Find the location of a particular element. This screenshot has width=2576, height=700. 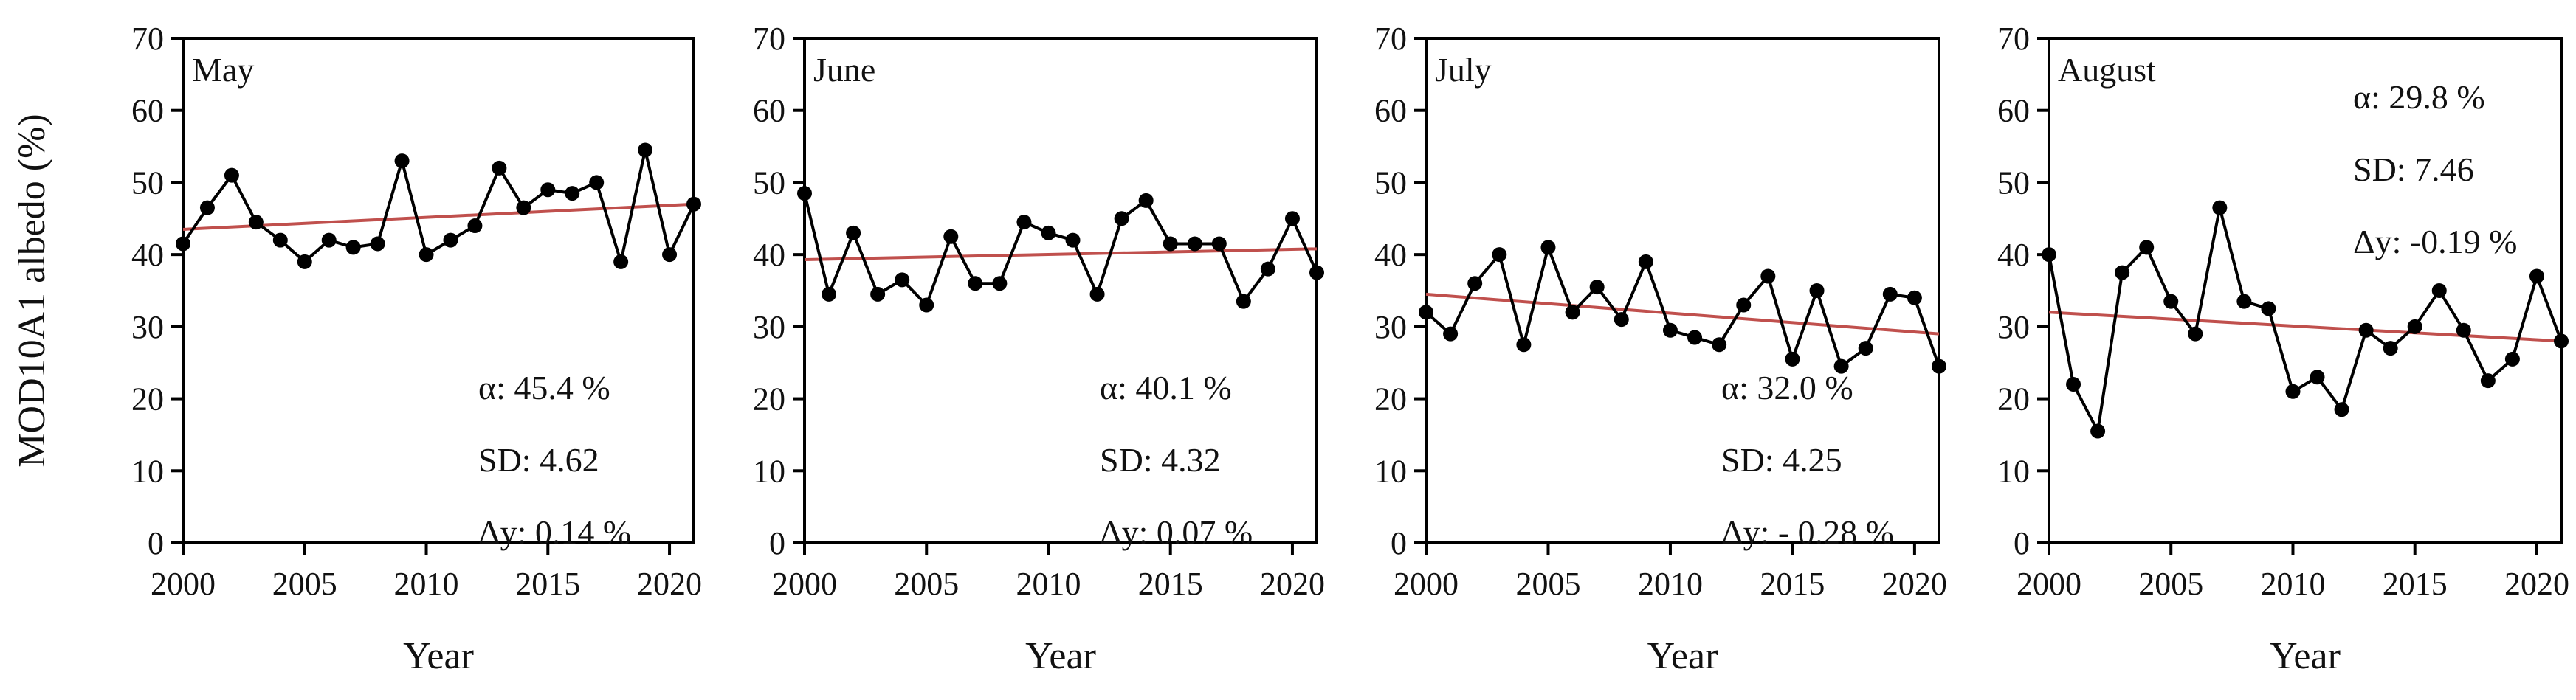

july-trend-line is located at coordinates (1683, 314).